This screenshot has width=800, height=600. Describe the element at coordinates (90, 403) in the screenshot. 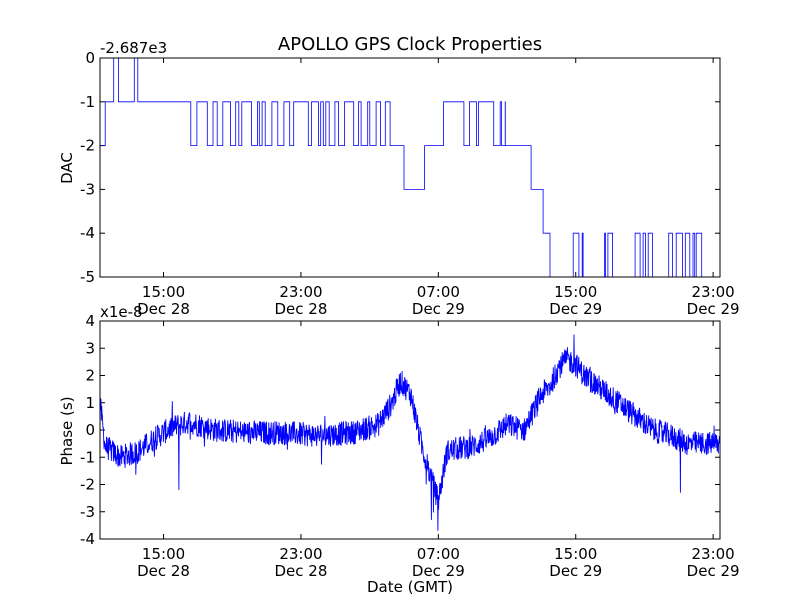

I see `ytick-label: 1` at that location.